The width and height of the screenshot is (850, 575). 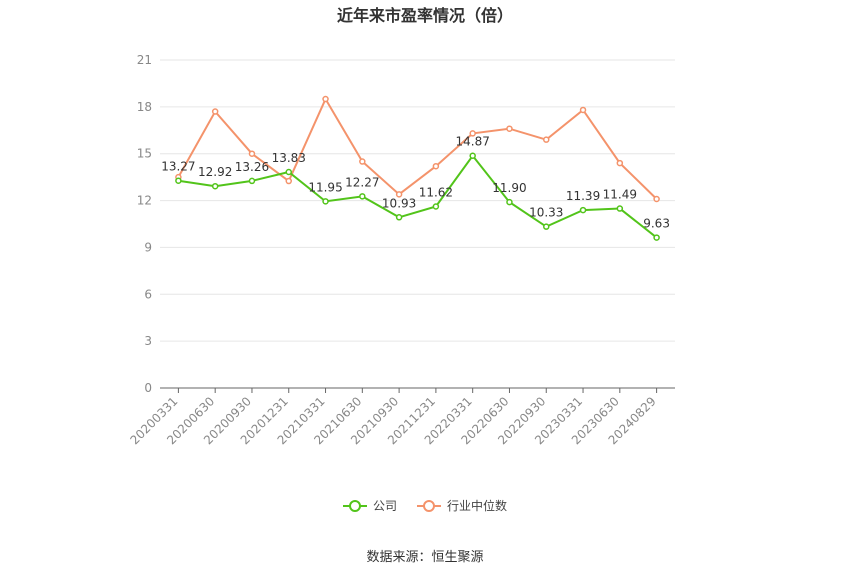 I want to click on data-label: 11.62, so click(x=436, y=193).